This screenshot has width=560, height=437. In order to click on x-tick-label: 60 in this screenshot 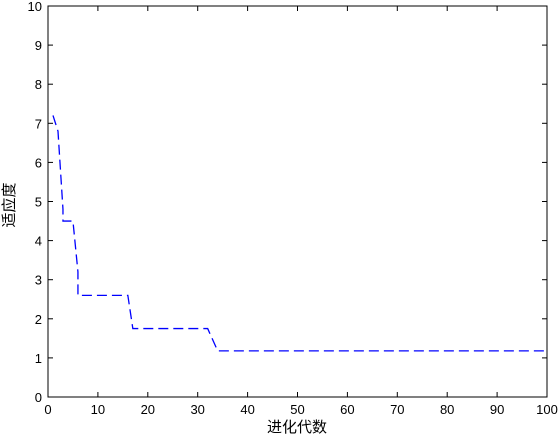, I will do `click(347, 409)`.